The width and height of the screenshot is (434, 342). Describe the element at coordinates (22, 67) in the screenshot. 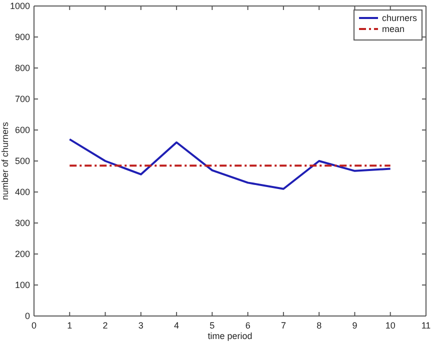

I see `y-tick-label: 800` at that location.